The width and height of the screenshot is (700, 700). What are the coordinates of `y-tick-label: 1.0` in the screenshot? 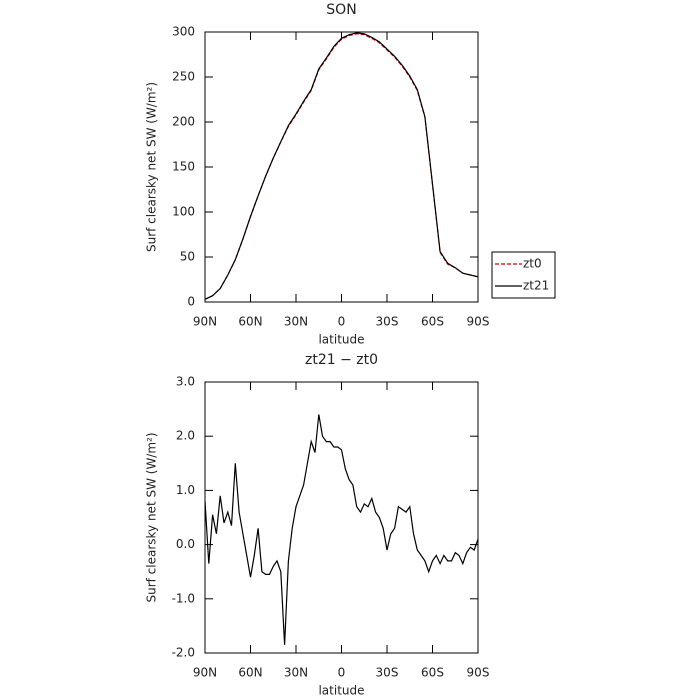 It's located at (185, 490).